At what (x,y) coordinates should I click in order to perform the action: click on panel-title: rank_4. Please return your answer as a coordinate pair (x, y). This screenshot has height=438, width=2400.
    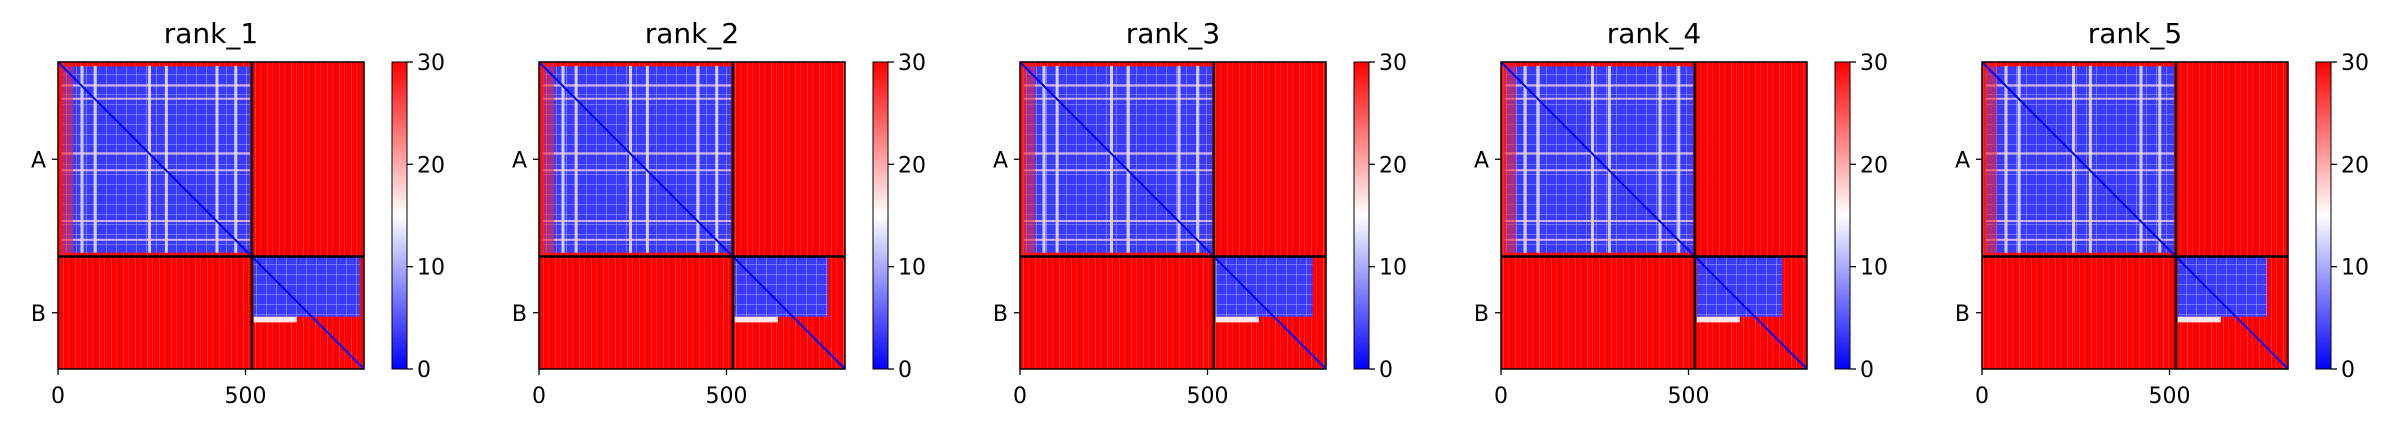
    Looking at the image, I should click on (1654, 33).